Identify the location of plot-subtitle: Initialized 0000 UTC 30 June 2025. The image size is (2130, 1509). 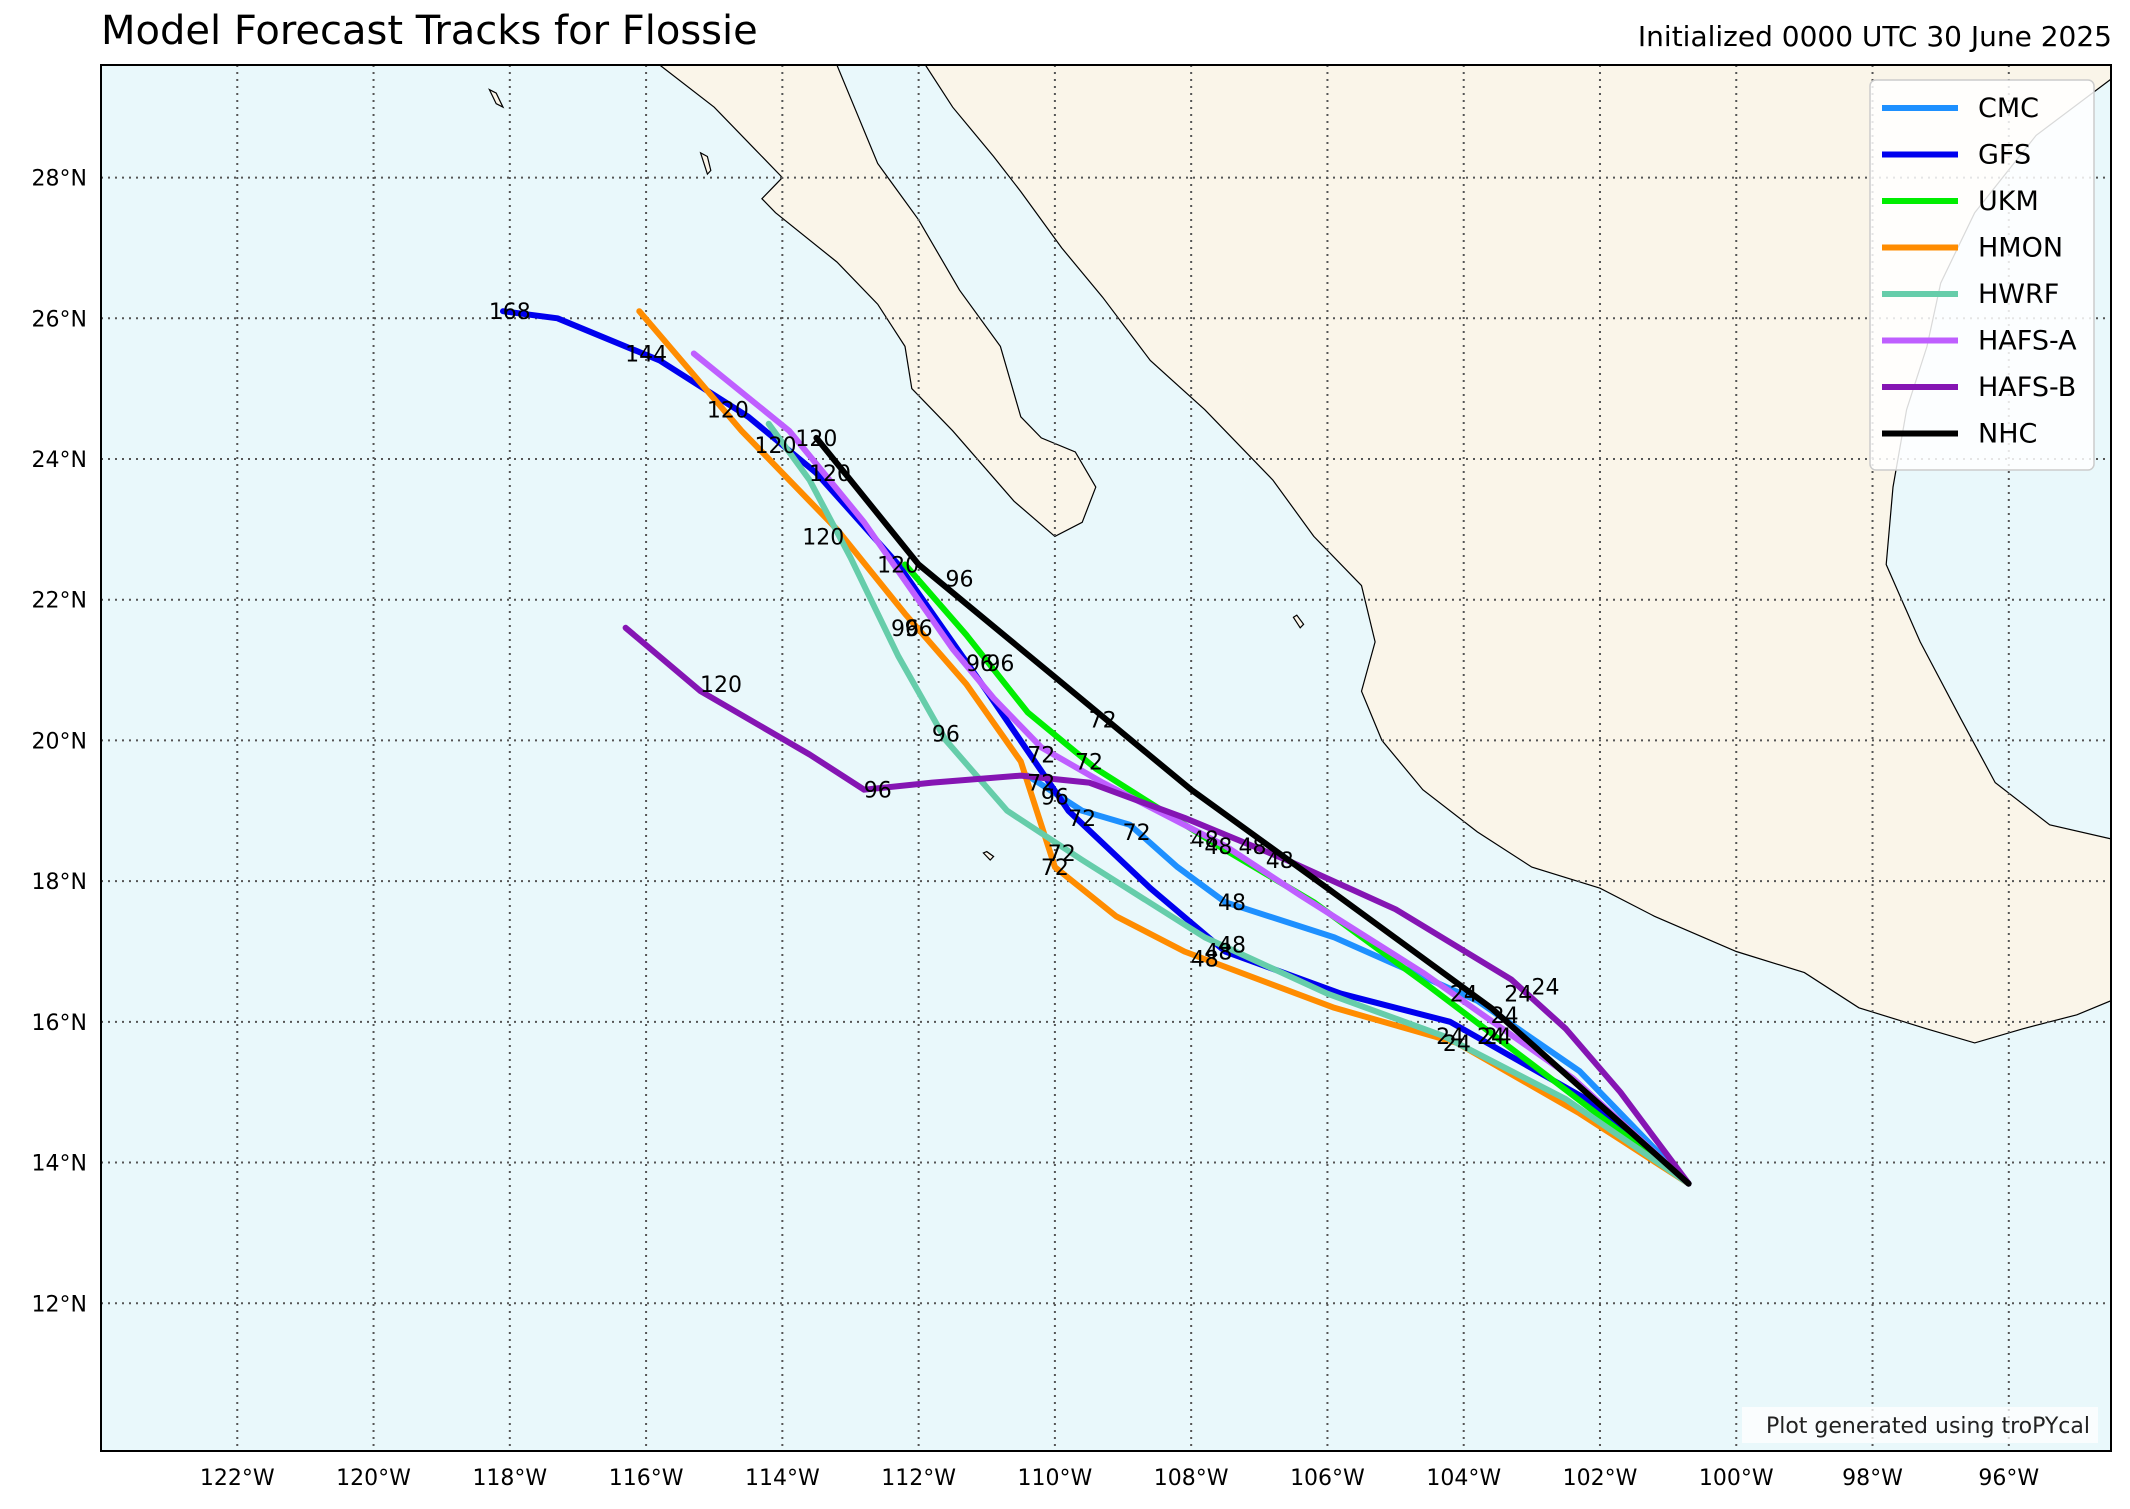
(1874, 36).